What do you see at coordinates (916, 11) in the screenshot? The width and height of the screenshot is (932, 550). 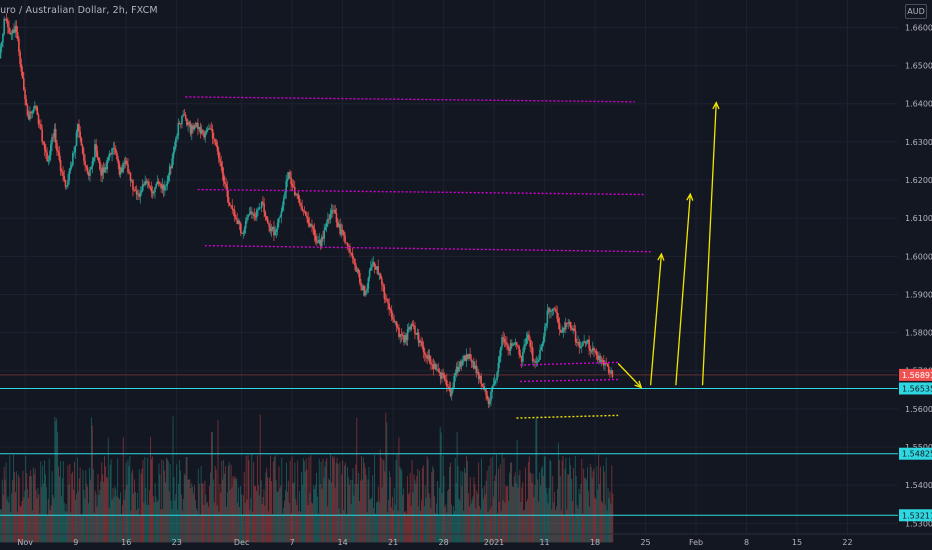 I see `currency-badge: AUD` at bounding box center [916, 11].